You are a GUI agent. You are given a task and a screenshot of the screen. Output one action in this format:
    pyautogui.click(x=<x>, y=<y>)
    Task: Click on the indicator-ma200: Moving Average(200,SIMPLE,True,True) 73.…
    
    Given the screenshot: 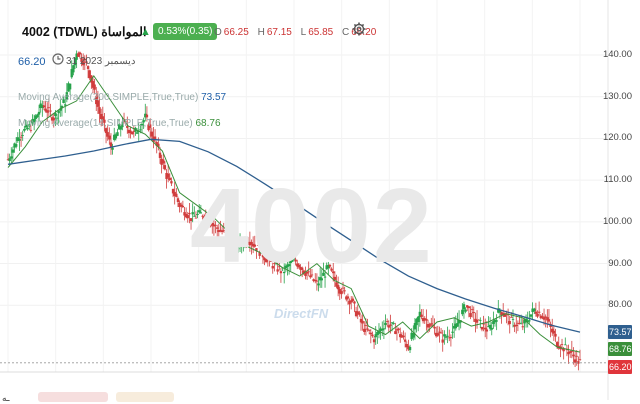 What is the action you would take?
    pyautogui.click(x=122, y=97)
    